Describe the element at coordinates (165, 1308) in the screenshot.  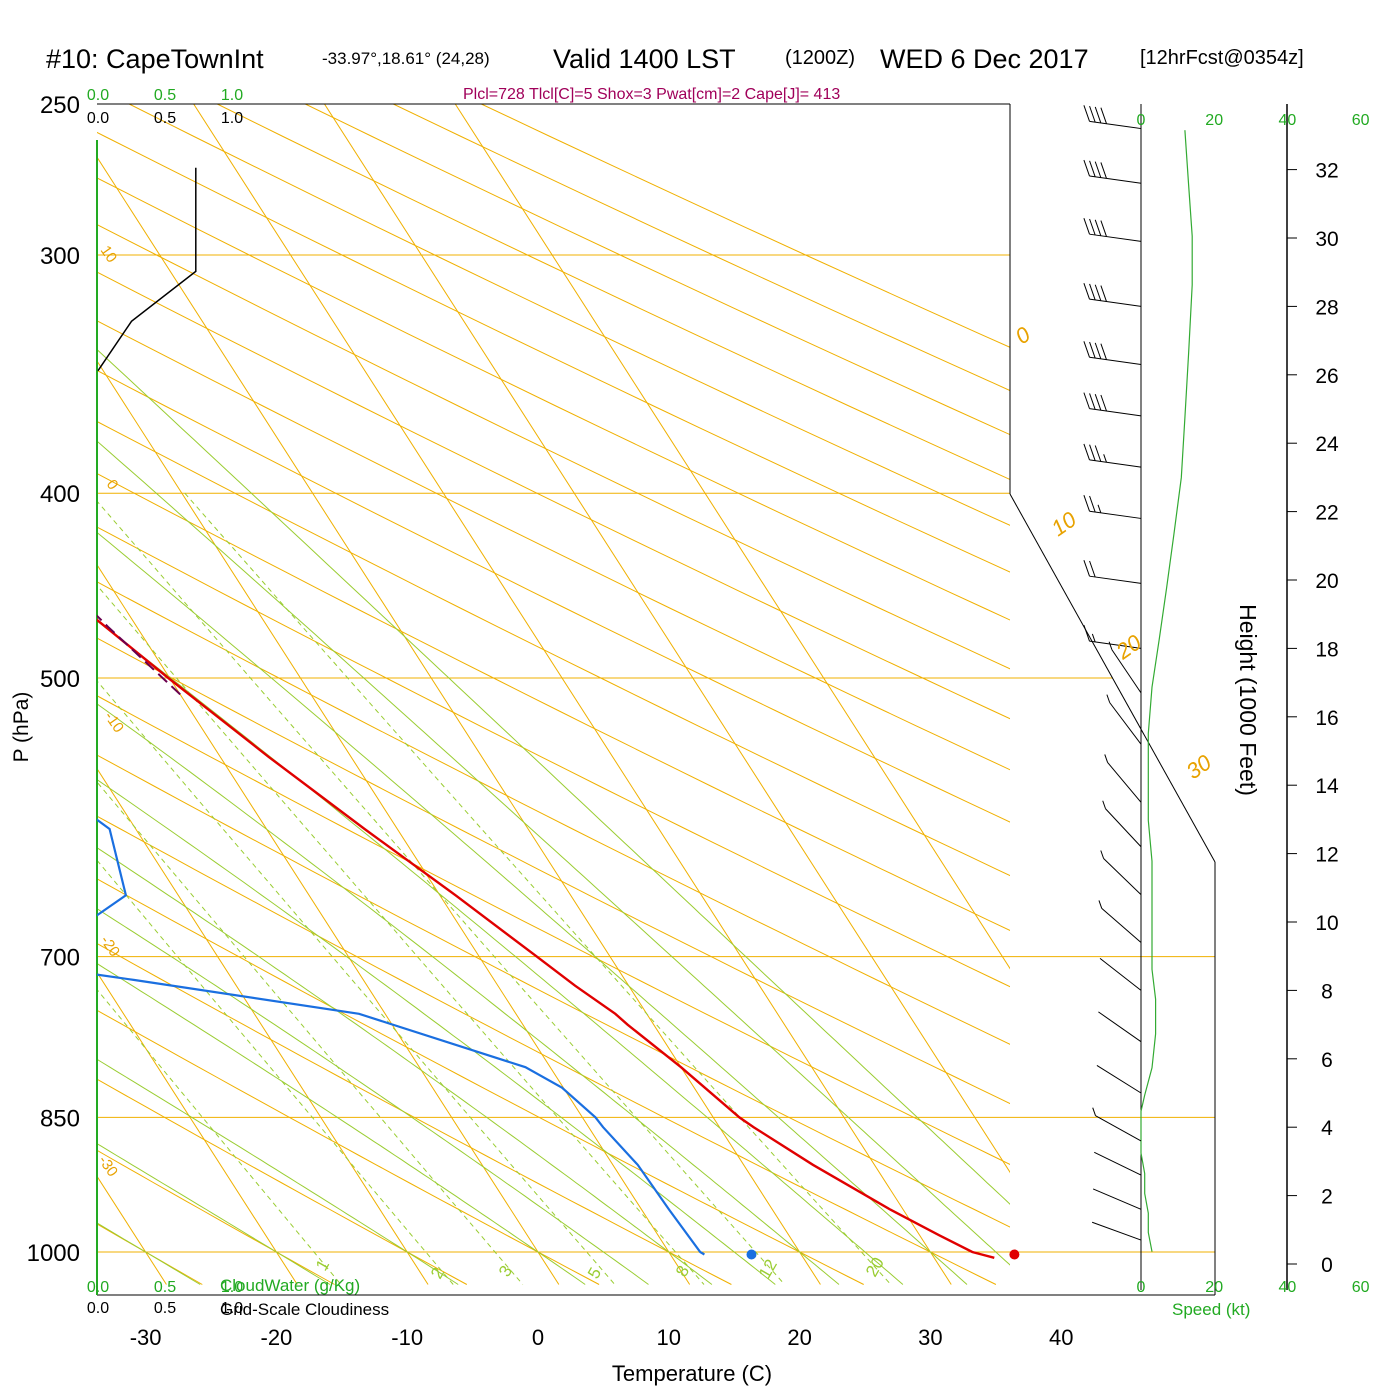
I see `cloudiness-tick-bottom: 0.5` at that location.